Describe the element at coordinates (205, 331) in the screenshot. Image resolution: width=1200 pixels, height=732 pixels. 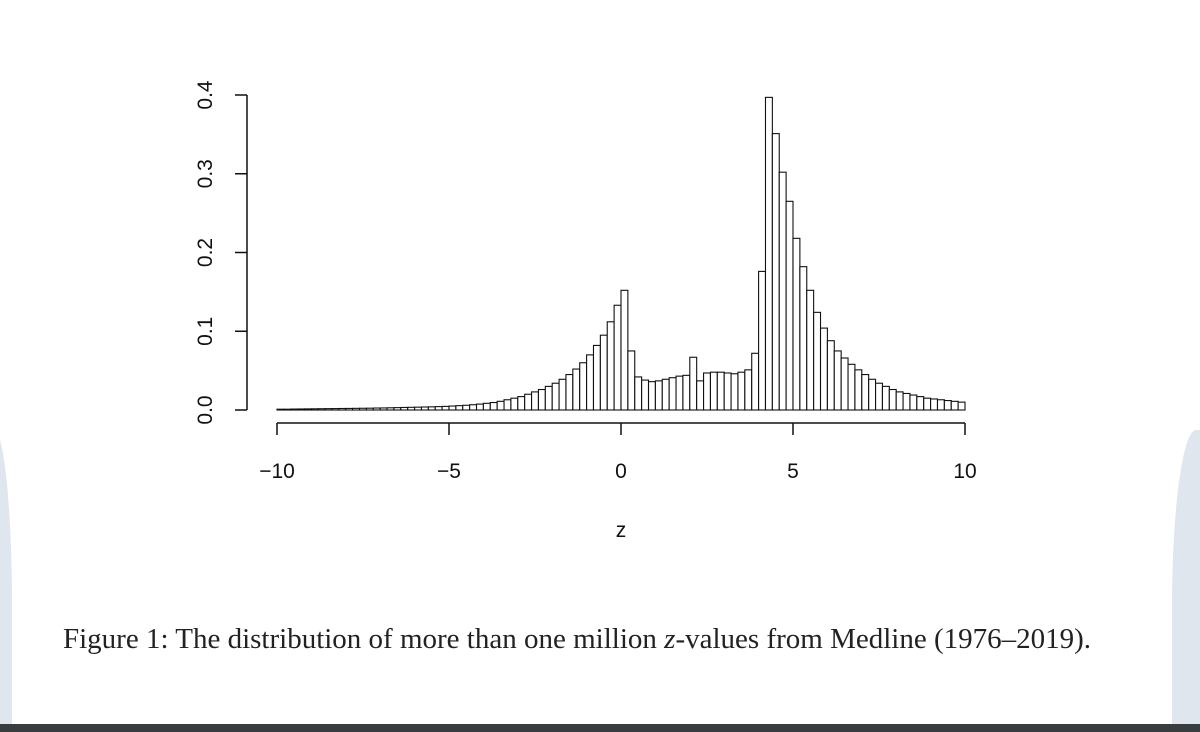
I see `y-tick-label: 0.1` at that location.